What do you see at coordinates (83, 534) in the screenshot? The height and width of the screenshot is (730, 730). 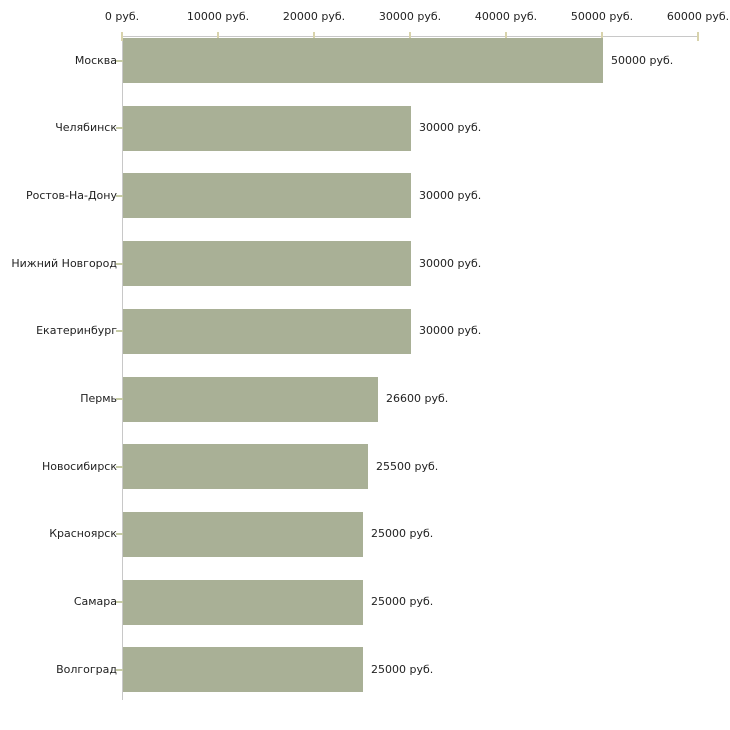 I see `category-label: Красноярск` at bounding box center [83, 534].